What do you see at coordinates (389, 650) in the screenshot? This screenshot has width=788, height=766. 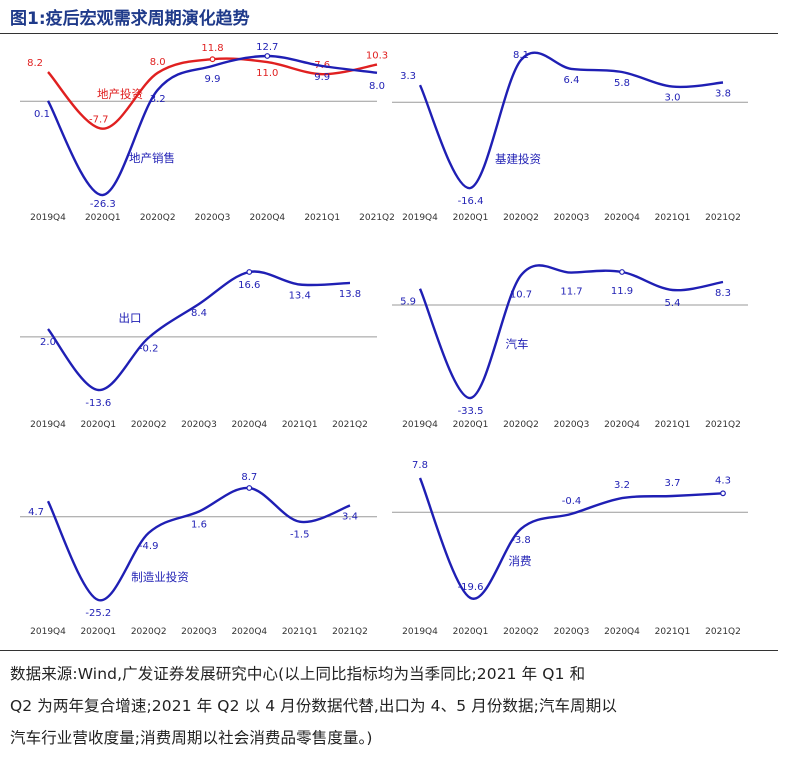 I see `source-rule` at bounding box center [389, 650].